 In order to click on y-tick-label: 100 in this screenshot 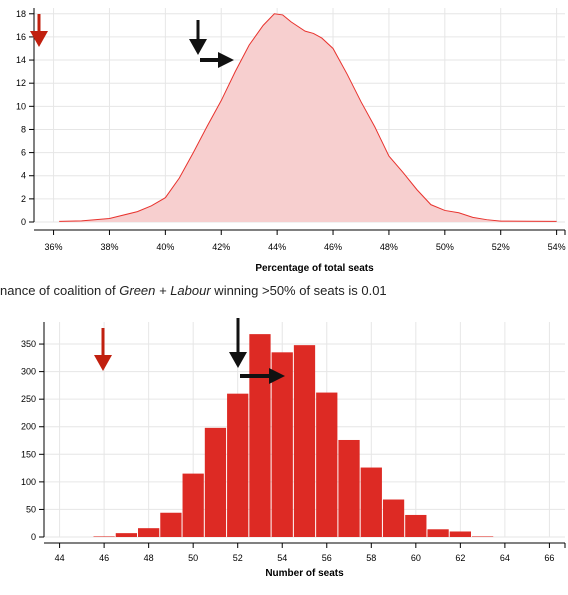, I will do `click(28, 482)`.